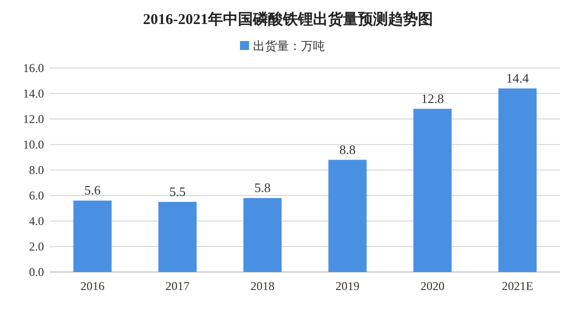 The image size is (576, 326). Describe the element at coordinates (36, 221) in the screenshot. I see `y-tick-label: 4.0` at that location.